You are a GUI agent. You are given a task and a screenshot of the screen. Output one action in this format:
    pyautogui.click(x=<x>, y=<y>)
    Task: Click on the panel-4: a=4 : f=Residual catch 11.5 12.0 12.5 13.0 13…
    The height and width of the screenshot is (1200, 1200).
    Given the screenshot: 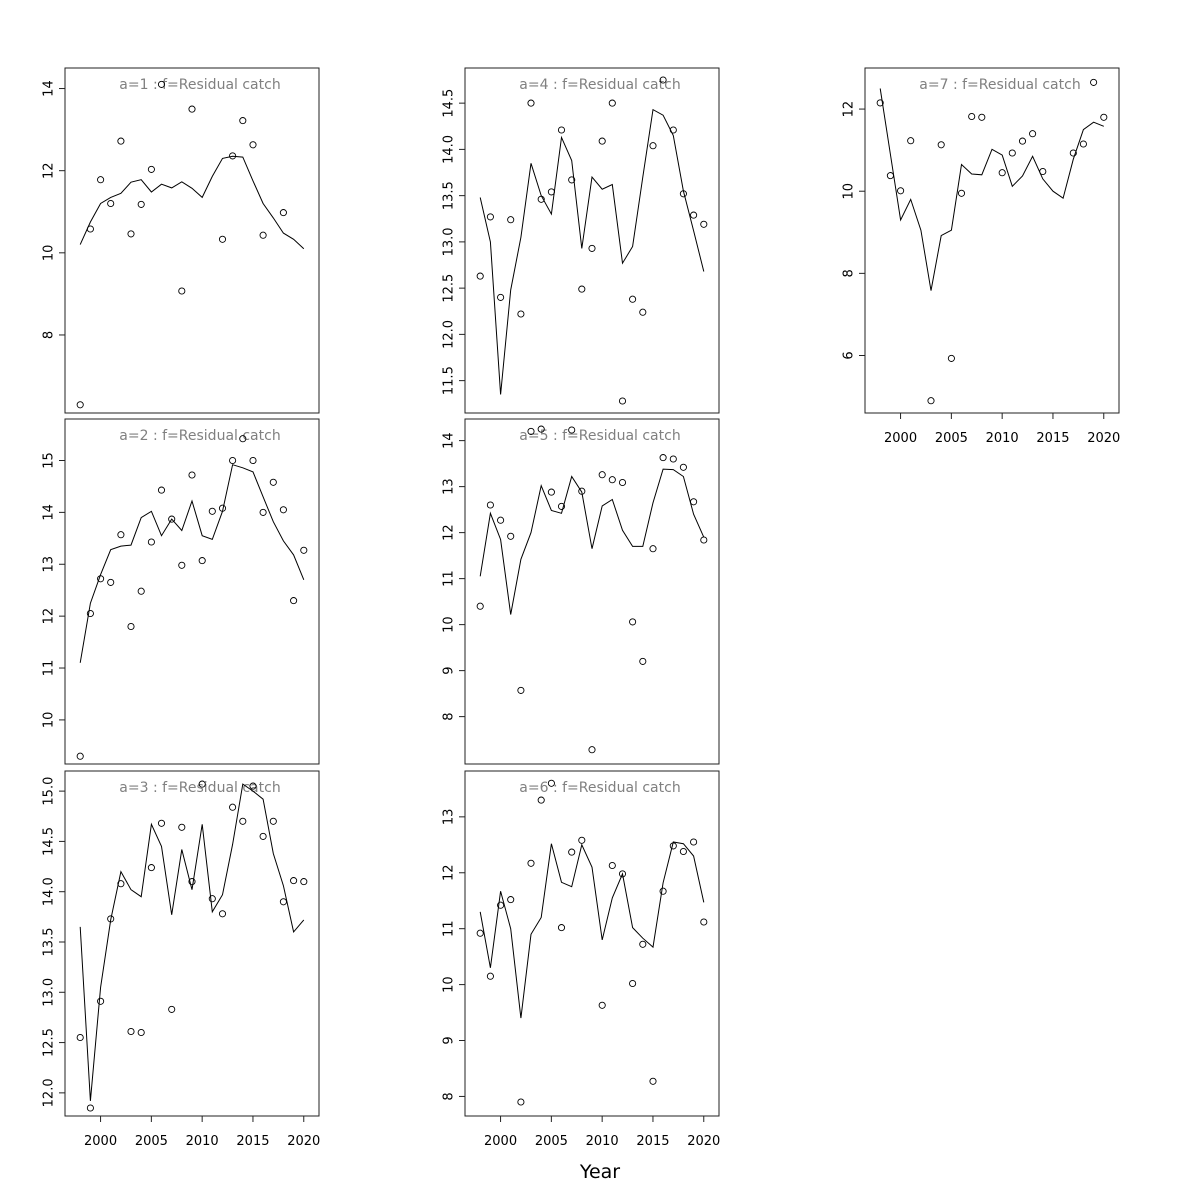 What is the action you would take?
    pyautogui.click(x=581, y=240)
    